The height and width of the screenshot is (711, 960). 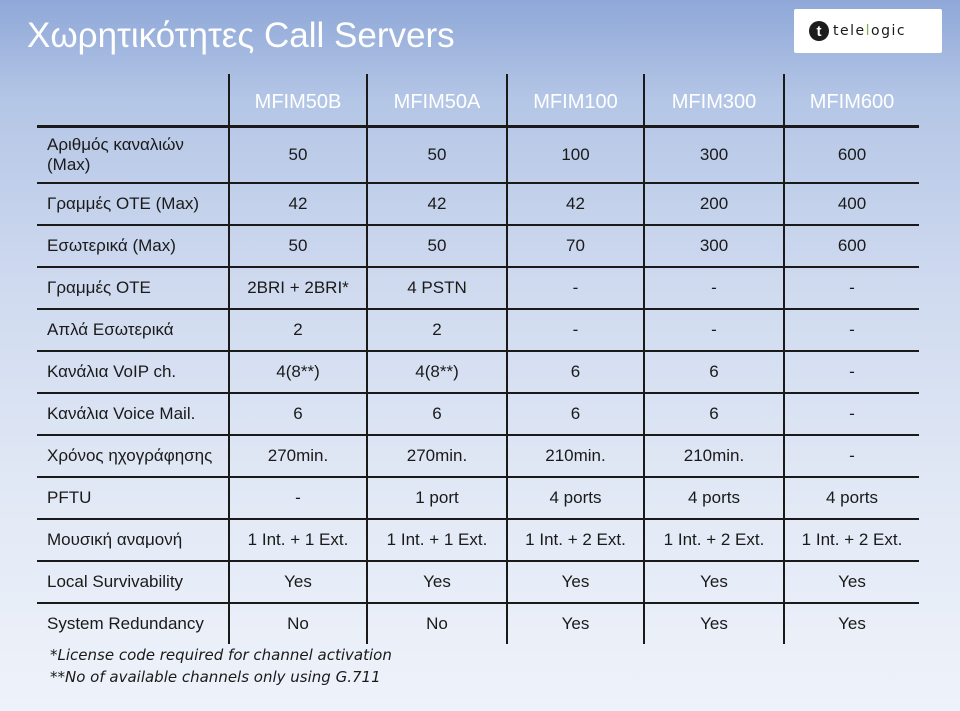 I want to click on table-row: Κανάλια VoIP ch. 4(8**) 4(8**) 6 6 -, so click(x=478, y=372).